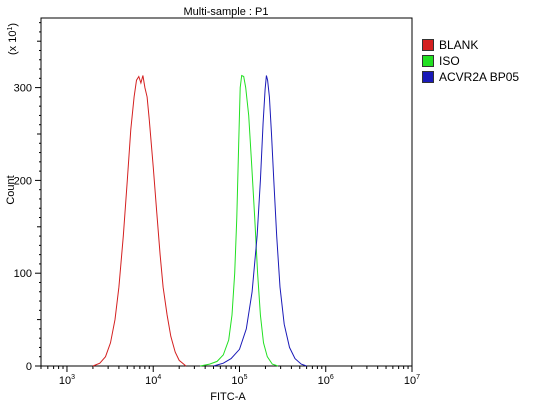  I want to click on legend-label: ACVR2A BP05, so click(479, 77).